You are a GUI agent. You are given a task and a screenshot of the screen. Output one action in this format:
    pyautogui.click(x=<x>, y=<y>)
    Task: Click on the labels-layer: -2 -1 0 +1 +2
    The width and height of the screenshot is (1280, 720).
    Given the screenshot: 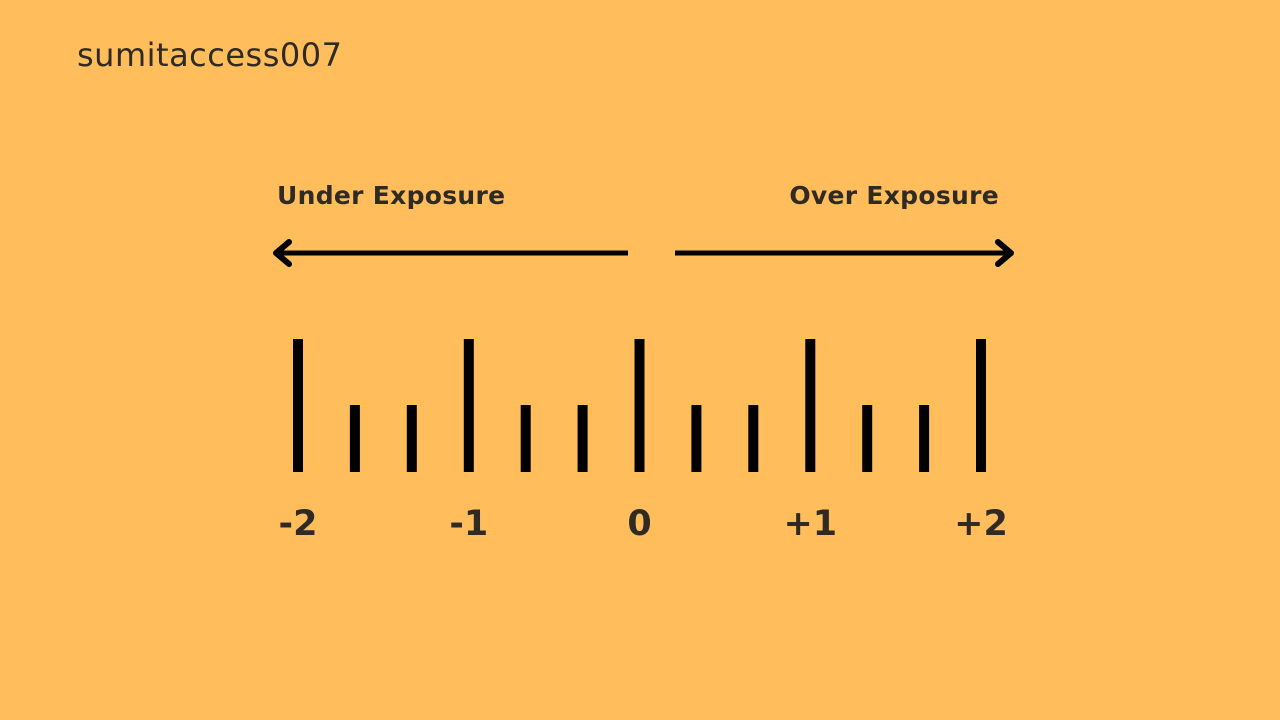 What is the action you would take?
    pyautogui.click(x=643, y=524)
    